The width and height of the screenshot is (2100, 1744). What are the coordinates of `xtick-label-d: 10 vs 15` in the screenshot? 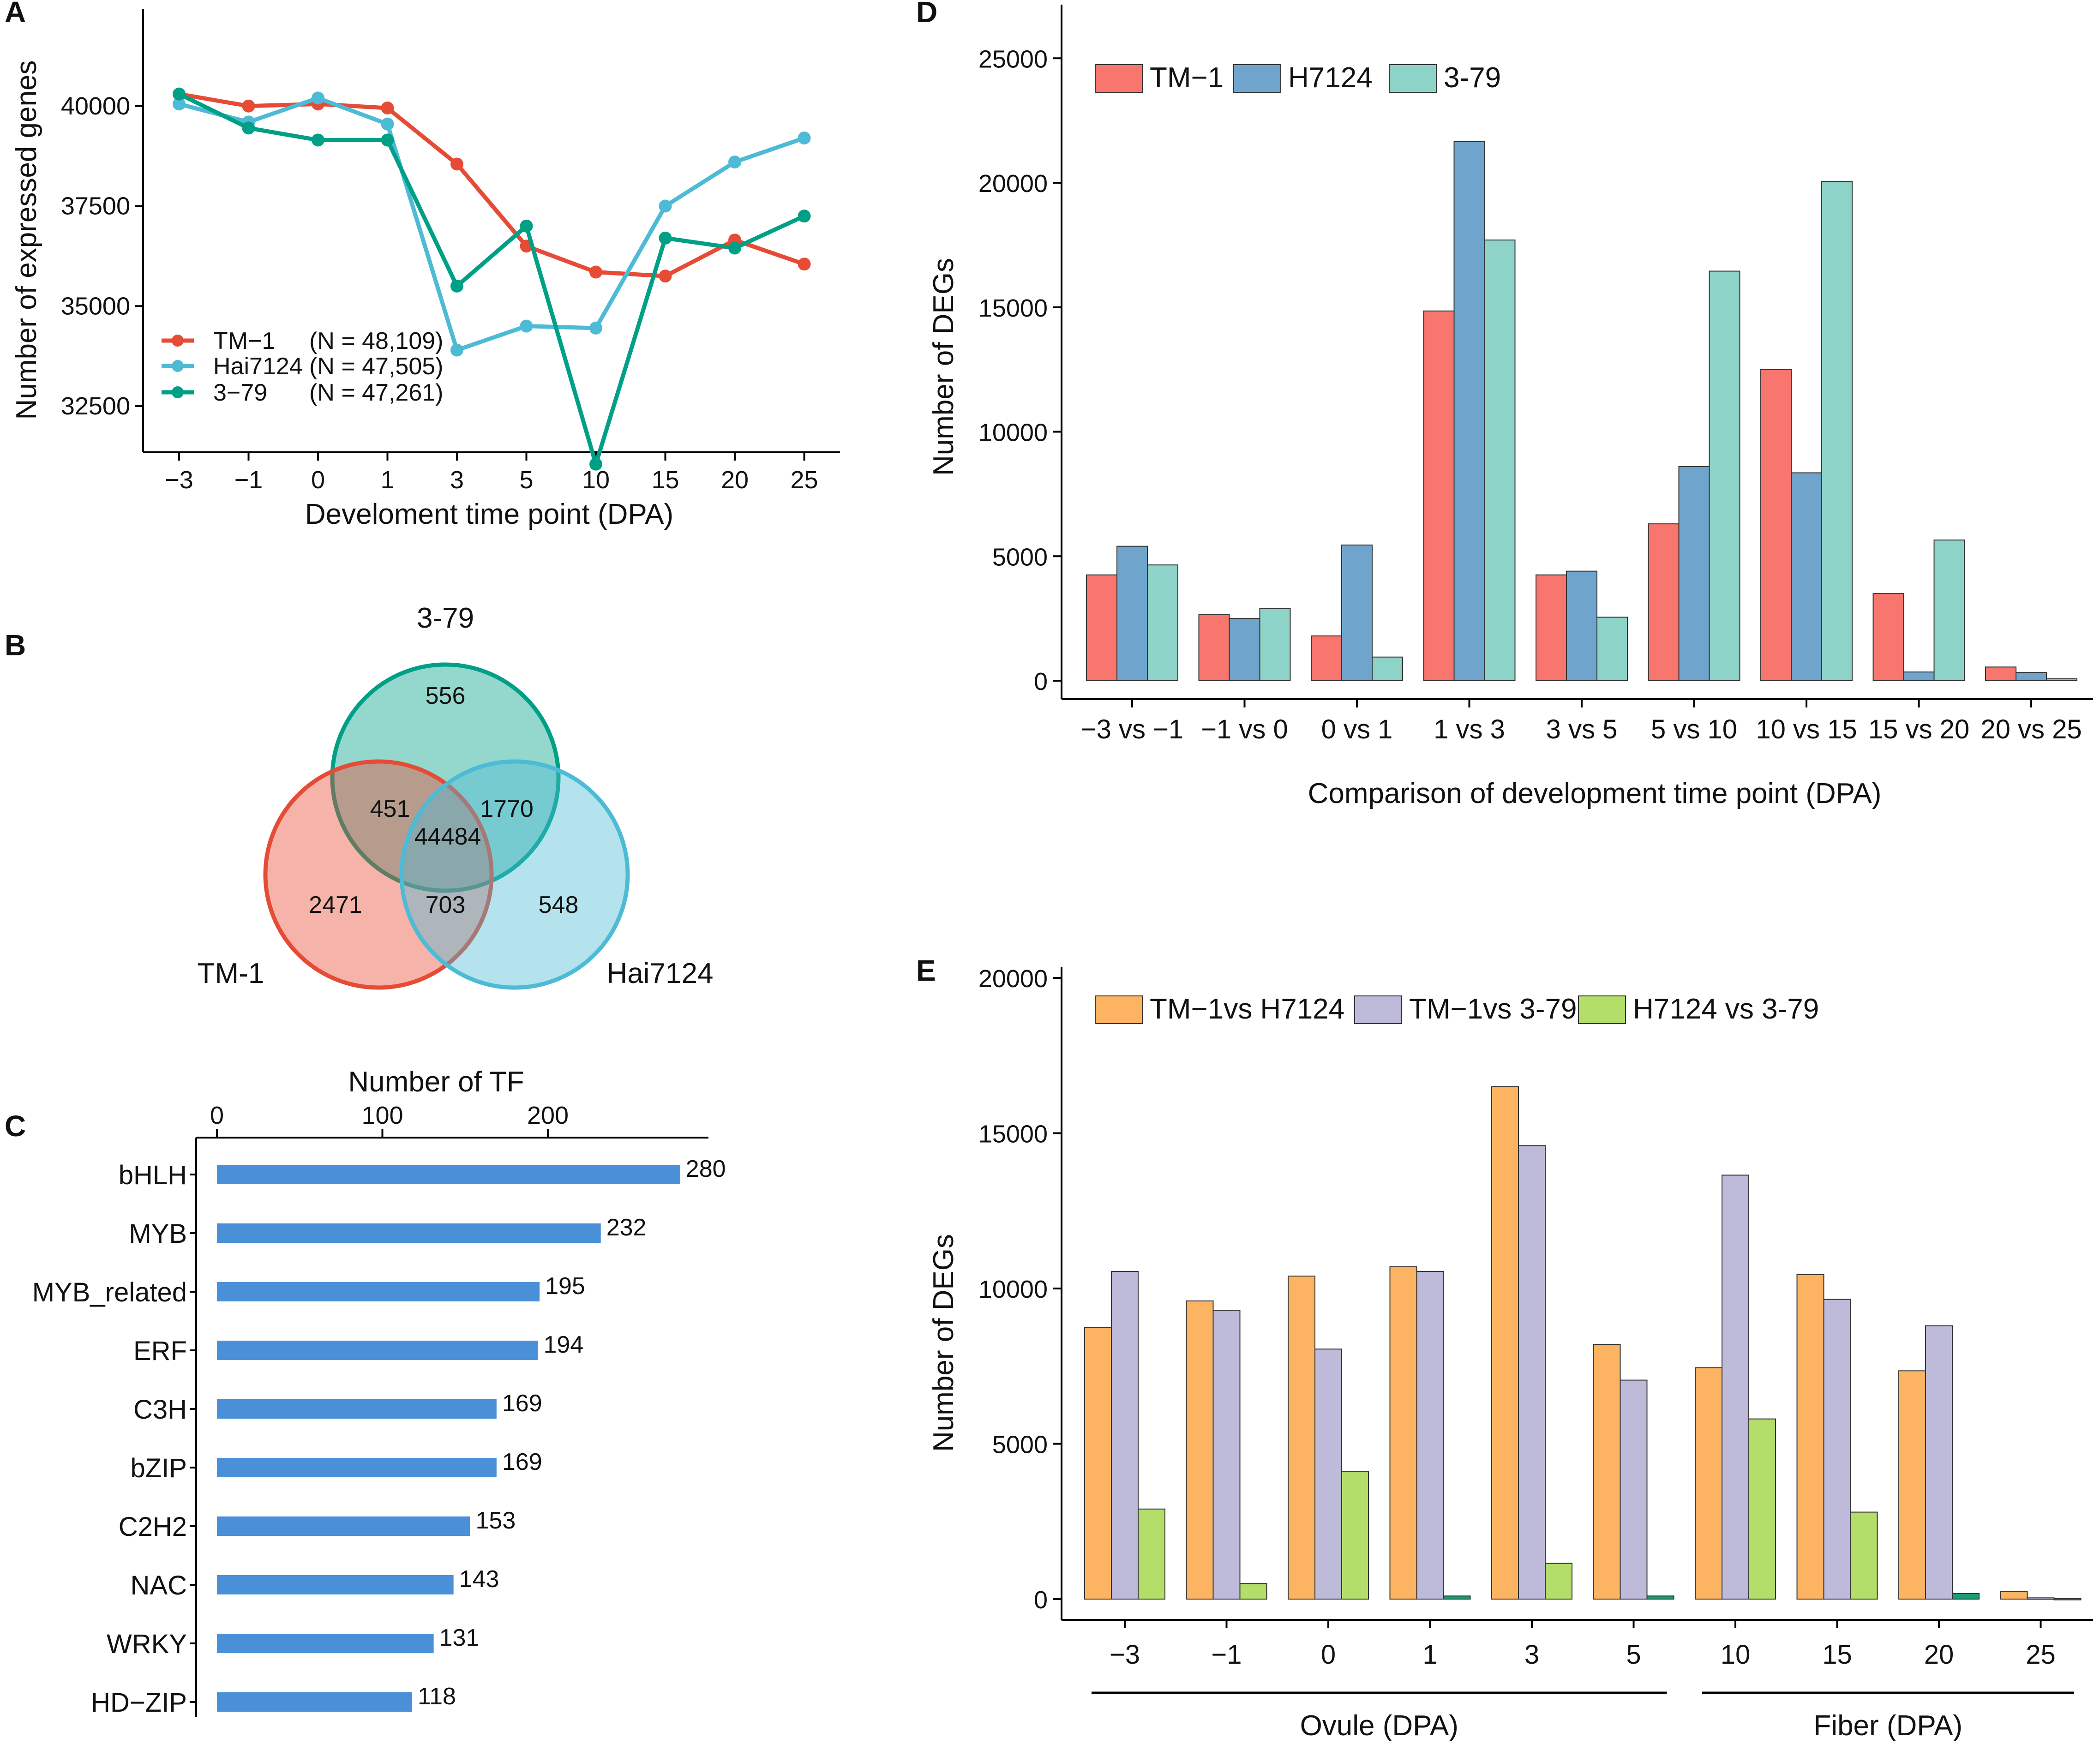 It's located at (1806, 729).